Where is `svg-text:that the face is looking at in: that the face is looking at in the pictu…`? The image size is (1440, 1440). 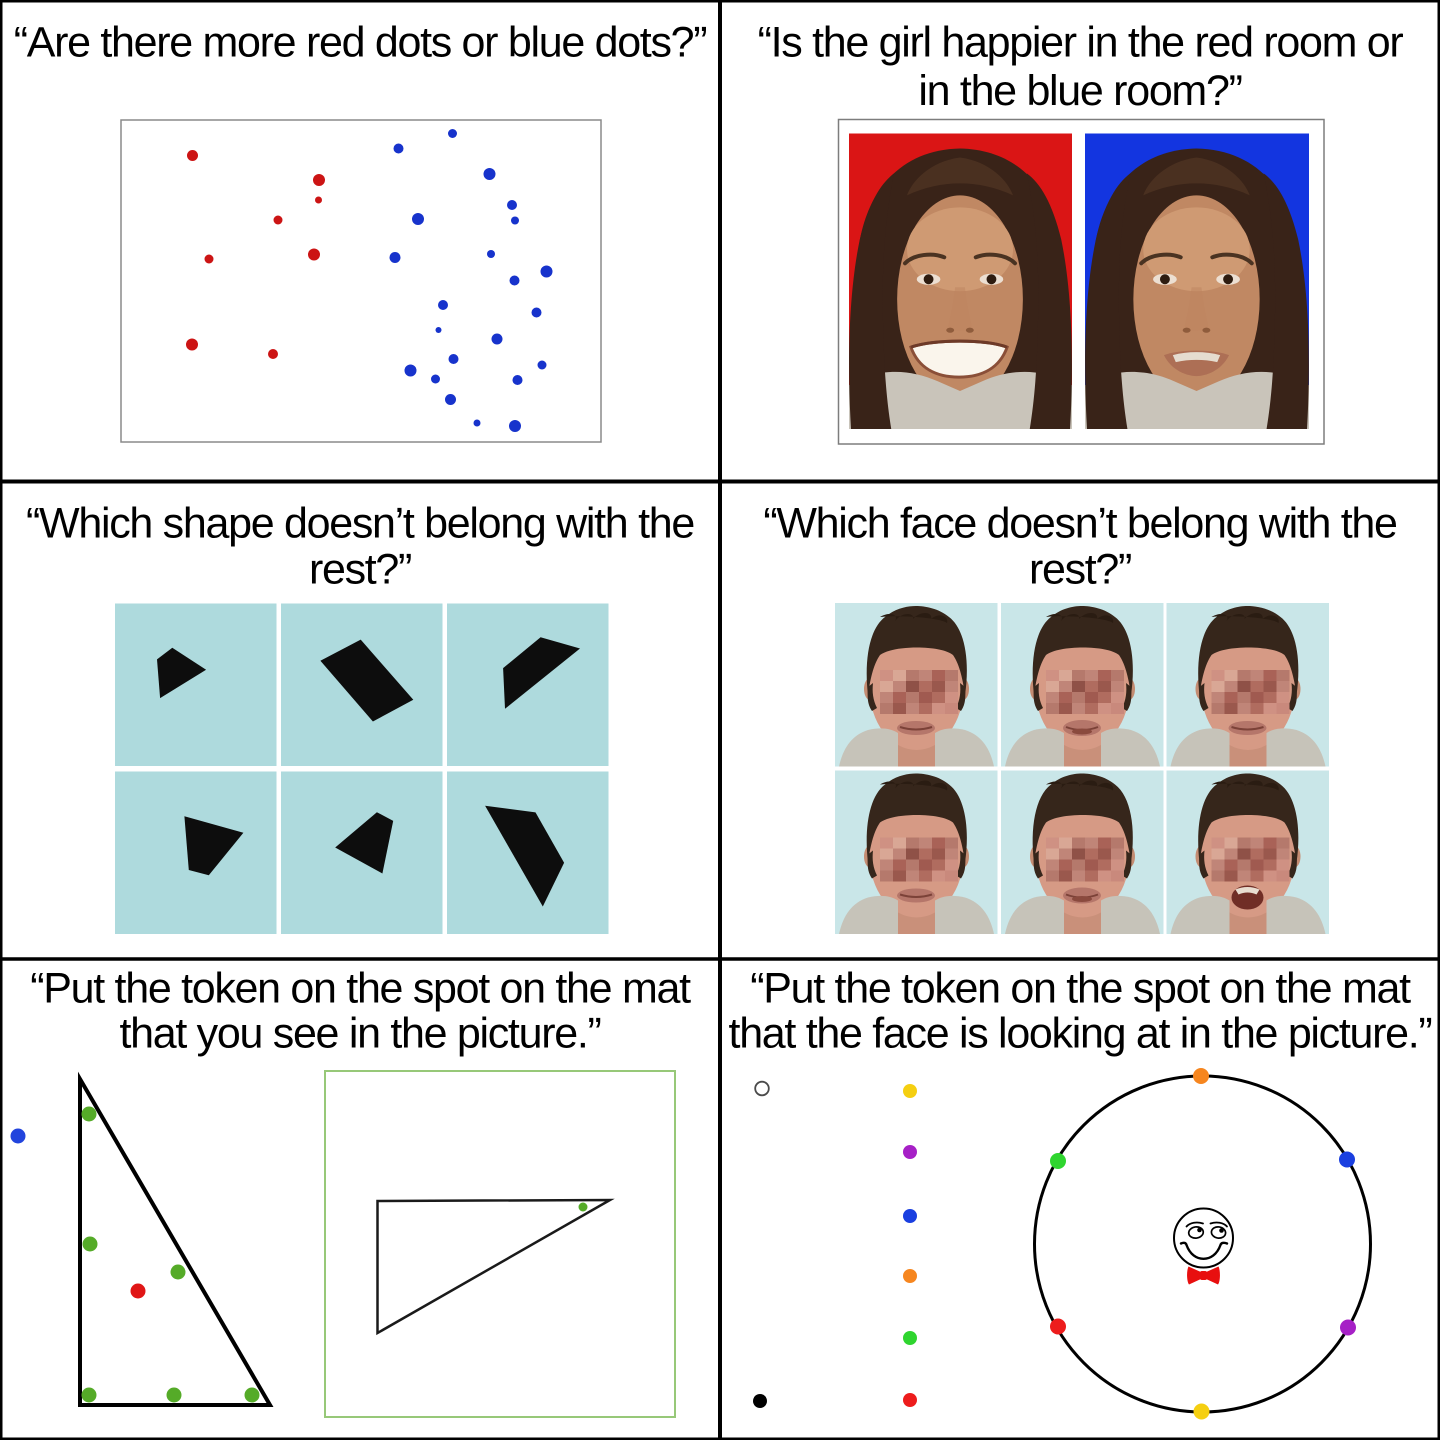 svg-text:that the face is looking at in: that the face is looking at in the pictu… is located at coordinates (1080, 1034).